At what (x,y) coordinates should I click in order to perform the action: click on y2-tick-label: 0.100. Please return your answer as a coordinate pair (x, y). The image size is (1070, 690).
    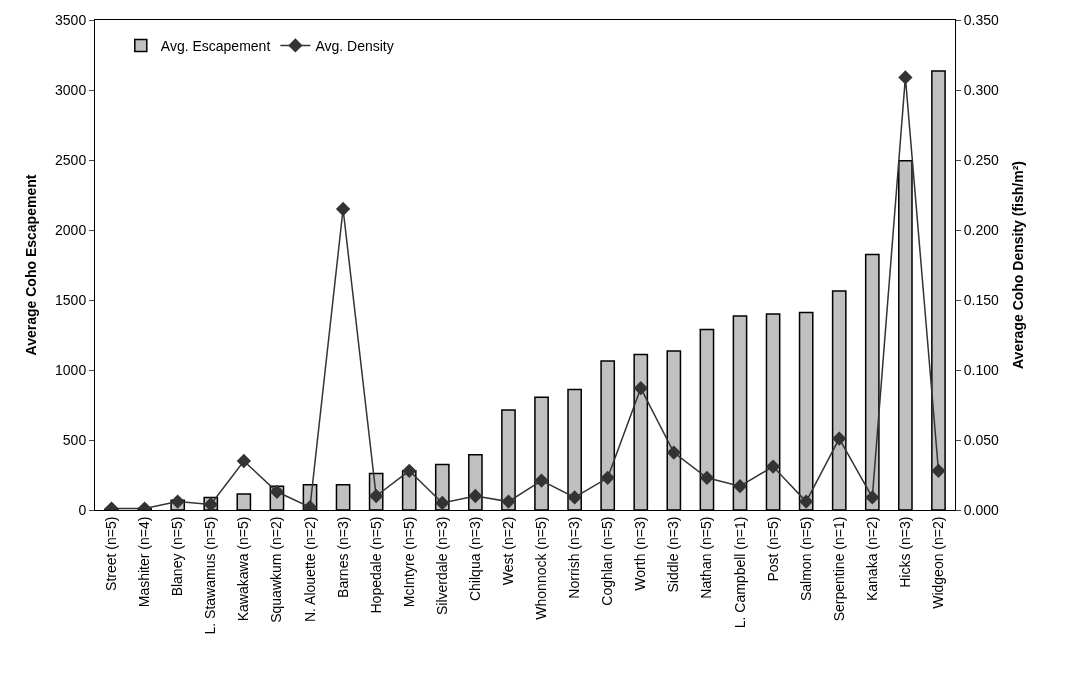
    Looking at the image, I should click on (981, 369).